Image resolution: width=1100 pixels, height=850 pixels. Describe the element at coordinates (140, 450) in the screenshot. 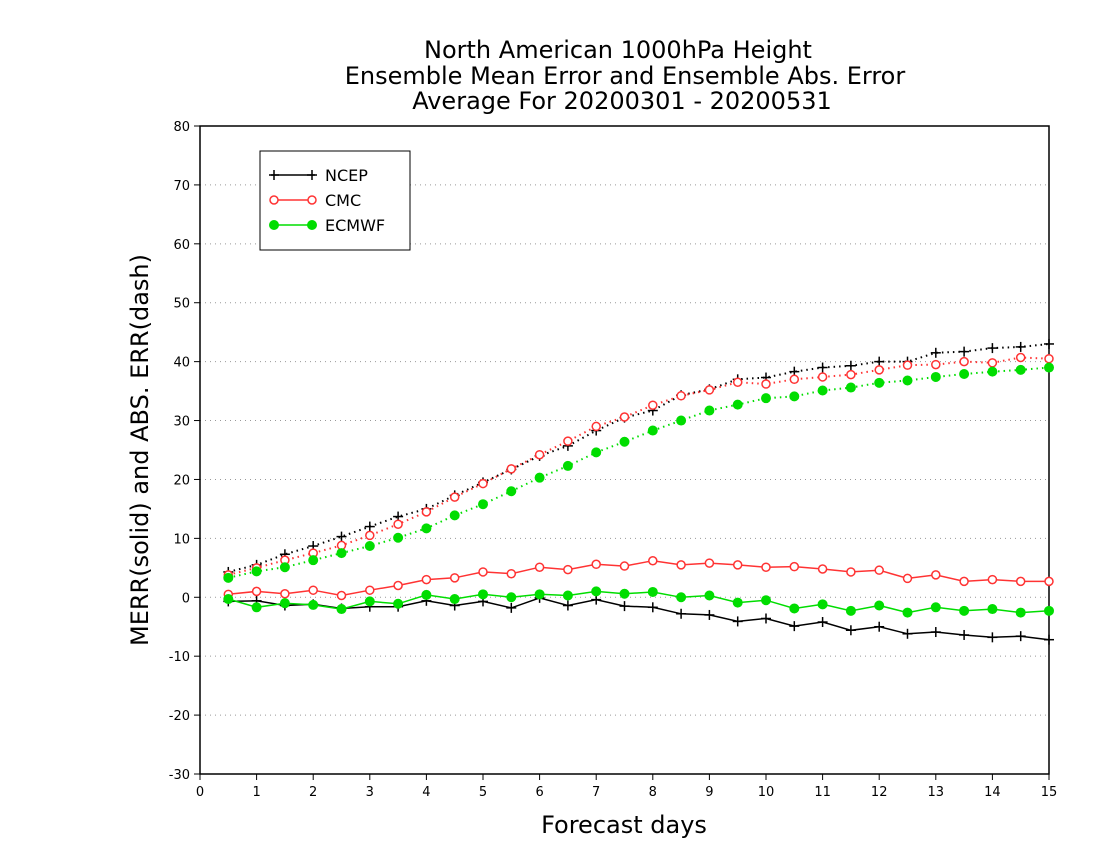

I see `y-axis-title: MERR(solid) and ABS. ERR(dash)` at that location.